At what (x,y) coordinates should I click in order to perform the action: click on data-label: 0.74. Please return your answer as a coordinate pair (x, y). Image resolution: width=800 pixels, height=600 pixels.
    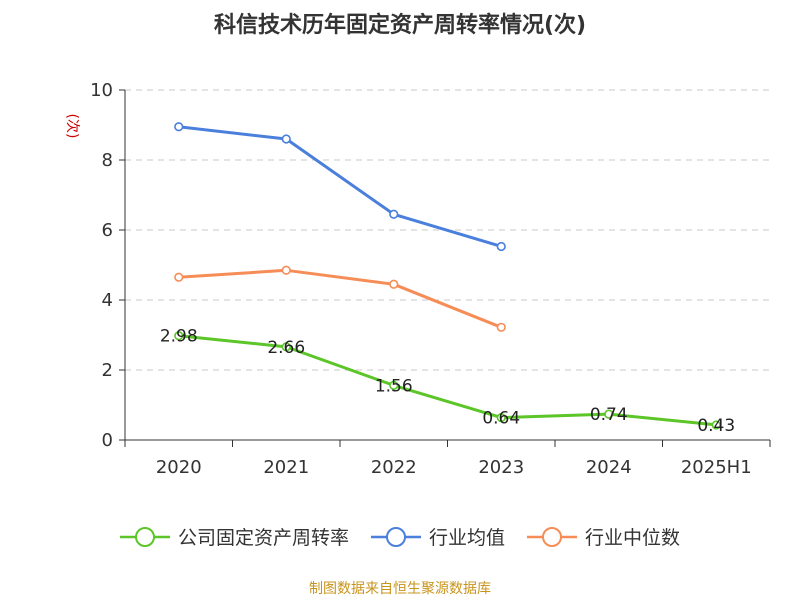
    Looking at the image, I should click on (609, 415).